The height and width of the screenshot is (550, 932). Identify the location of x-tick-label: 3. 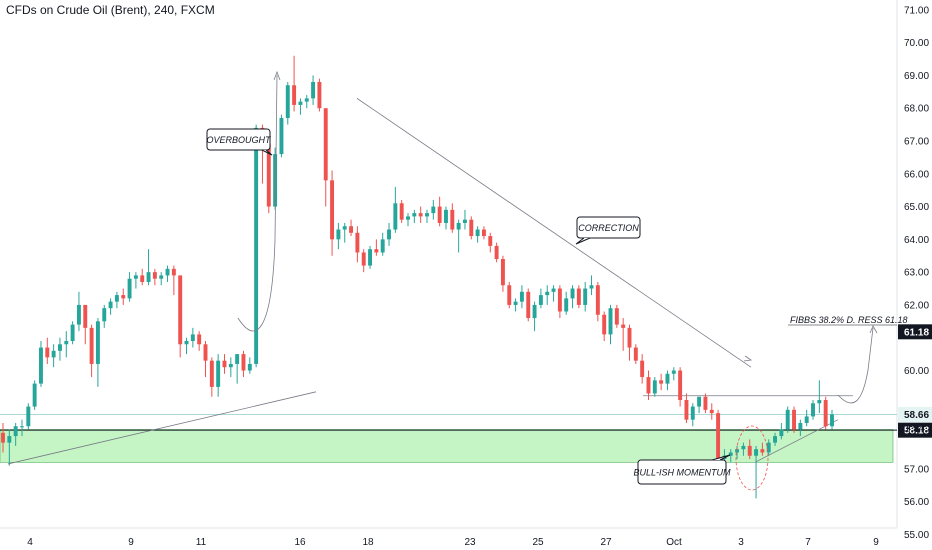
(741, 542).